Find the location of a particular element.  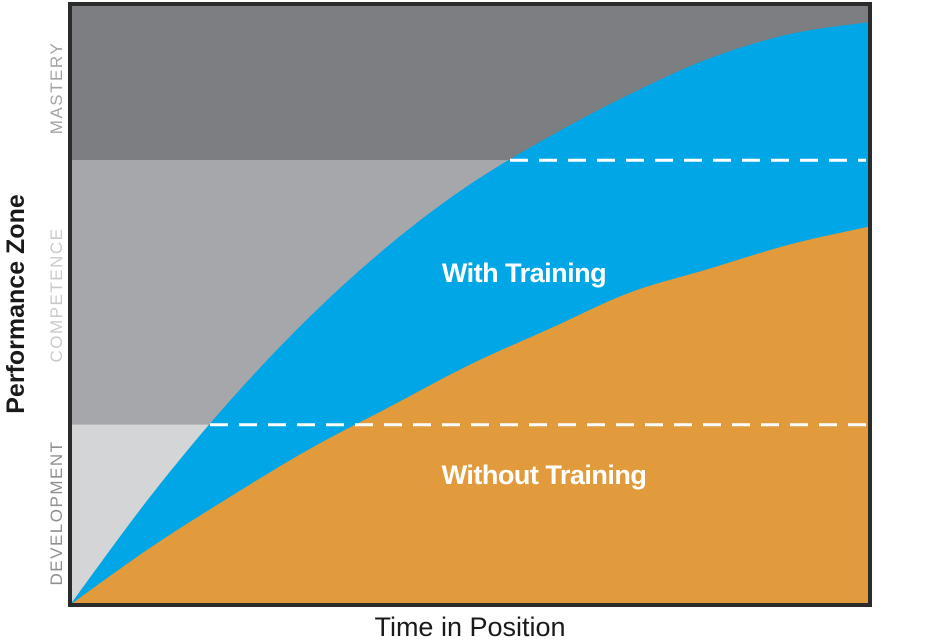

zone-label-mastery: MASTERY is located at coordinates (56, 88).